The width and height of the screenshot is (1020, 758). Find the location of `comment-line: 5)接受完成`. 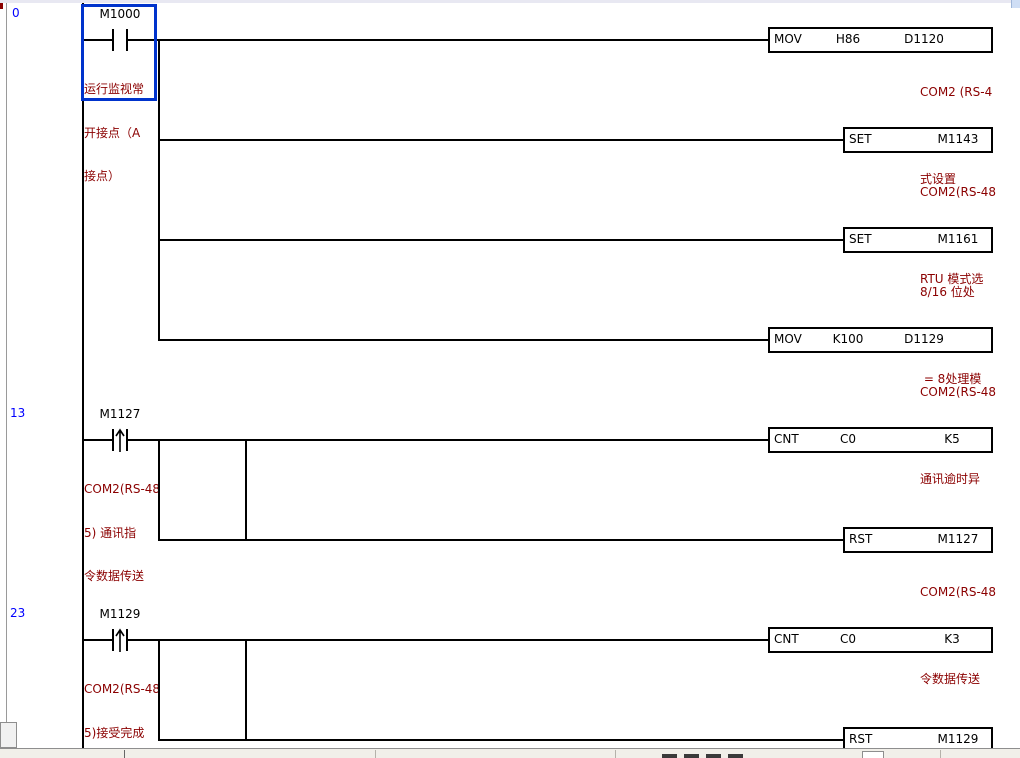

comment-line: 5)接受完成 is located at coordinates (114, 732).